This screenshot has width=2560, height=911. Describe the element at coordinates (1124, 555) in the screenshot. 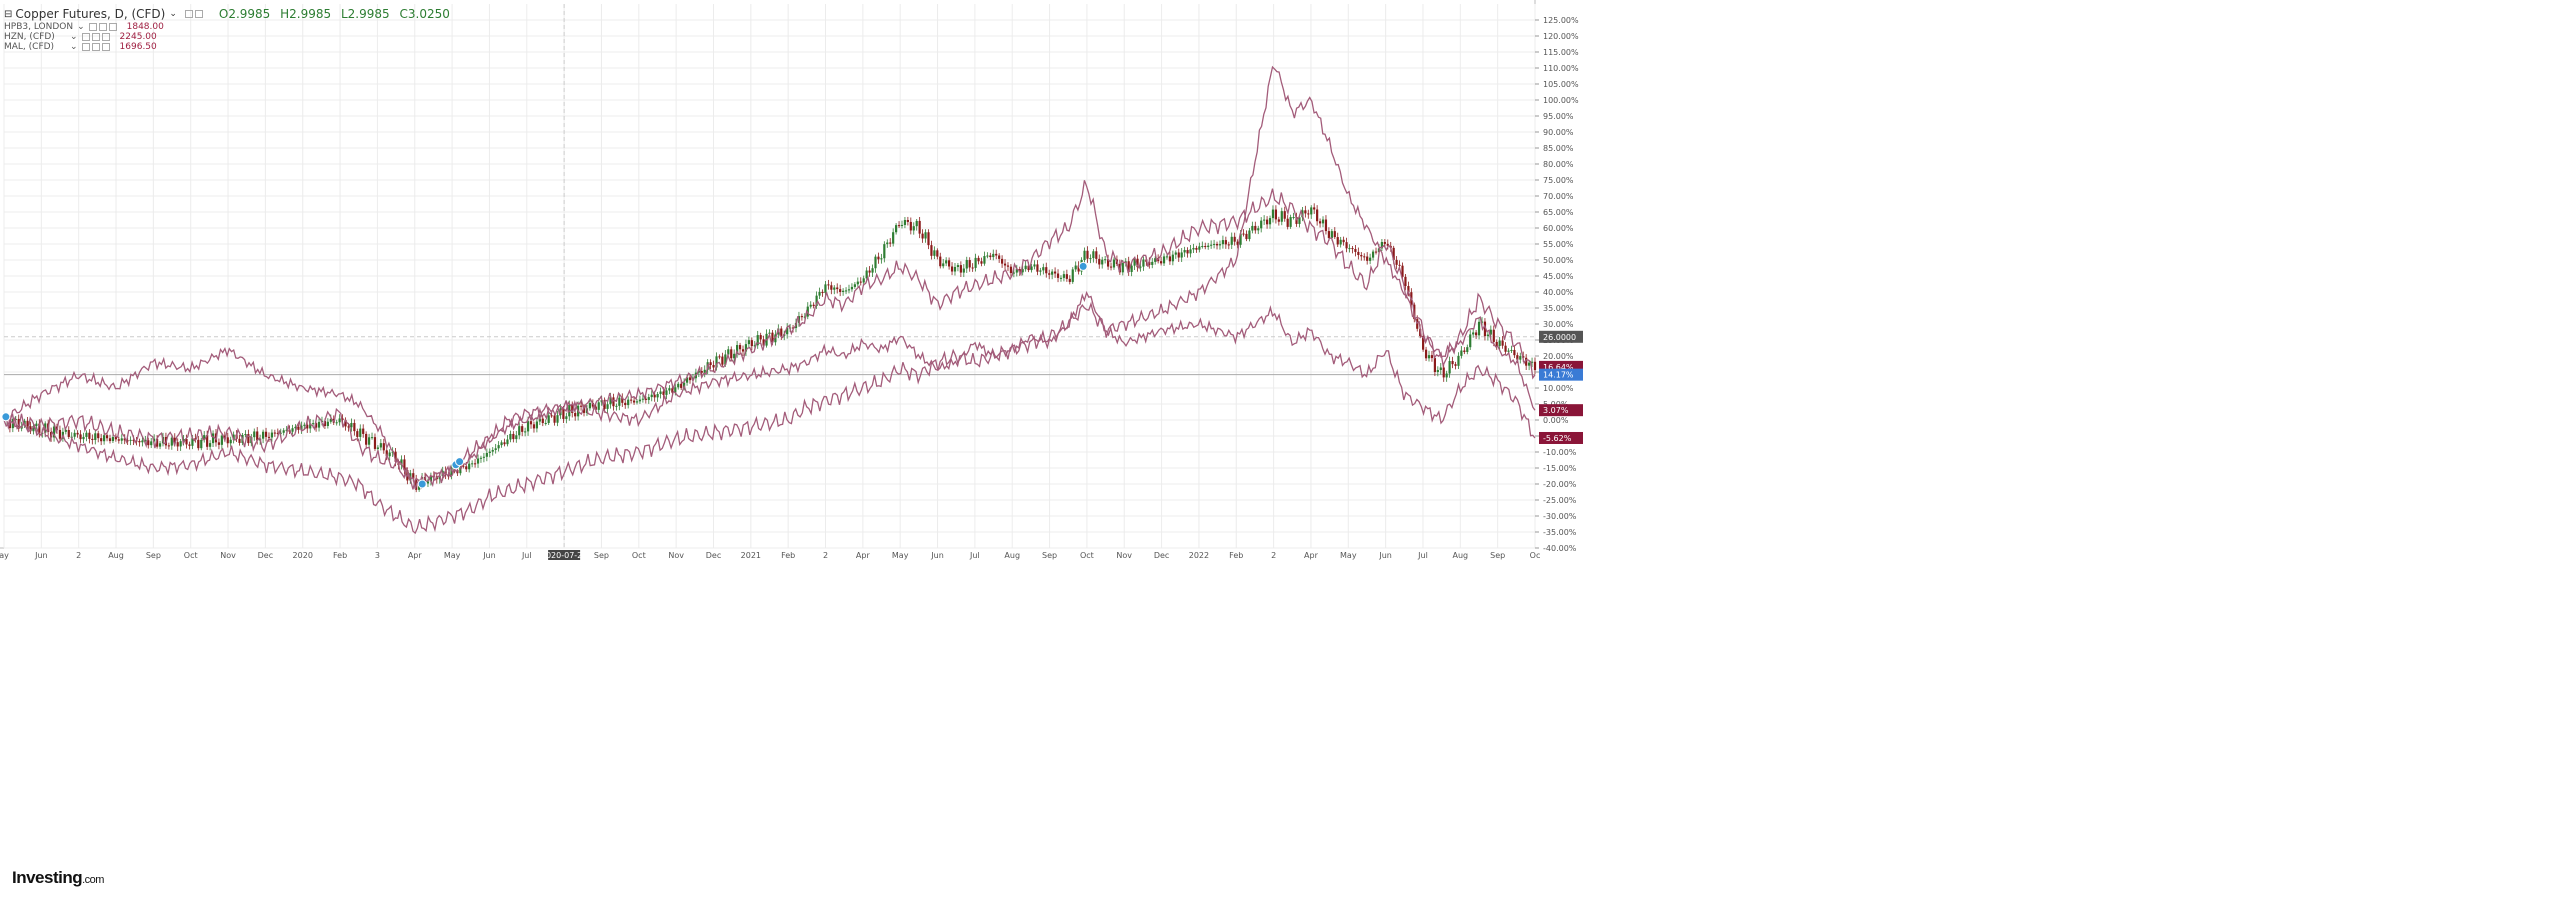

I see `x-tick-label: Nov` at that location.